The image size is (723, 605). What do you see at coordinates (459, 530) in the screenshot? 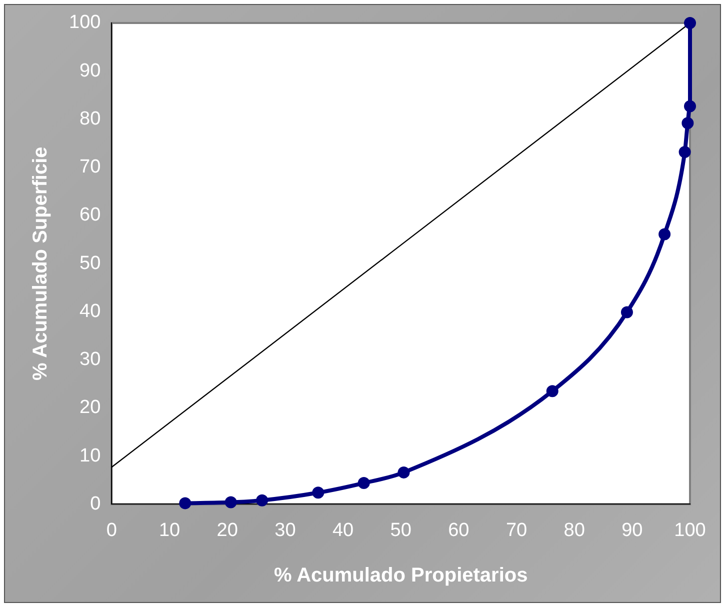
I see `x-tick-label: 60` at bounding box center [459, 530].